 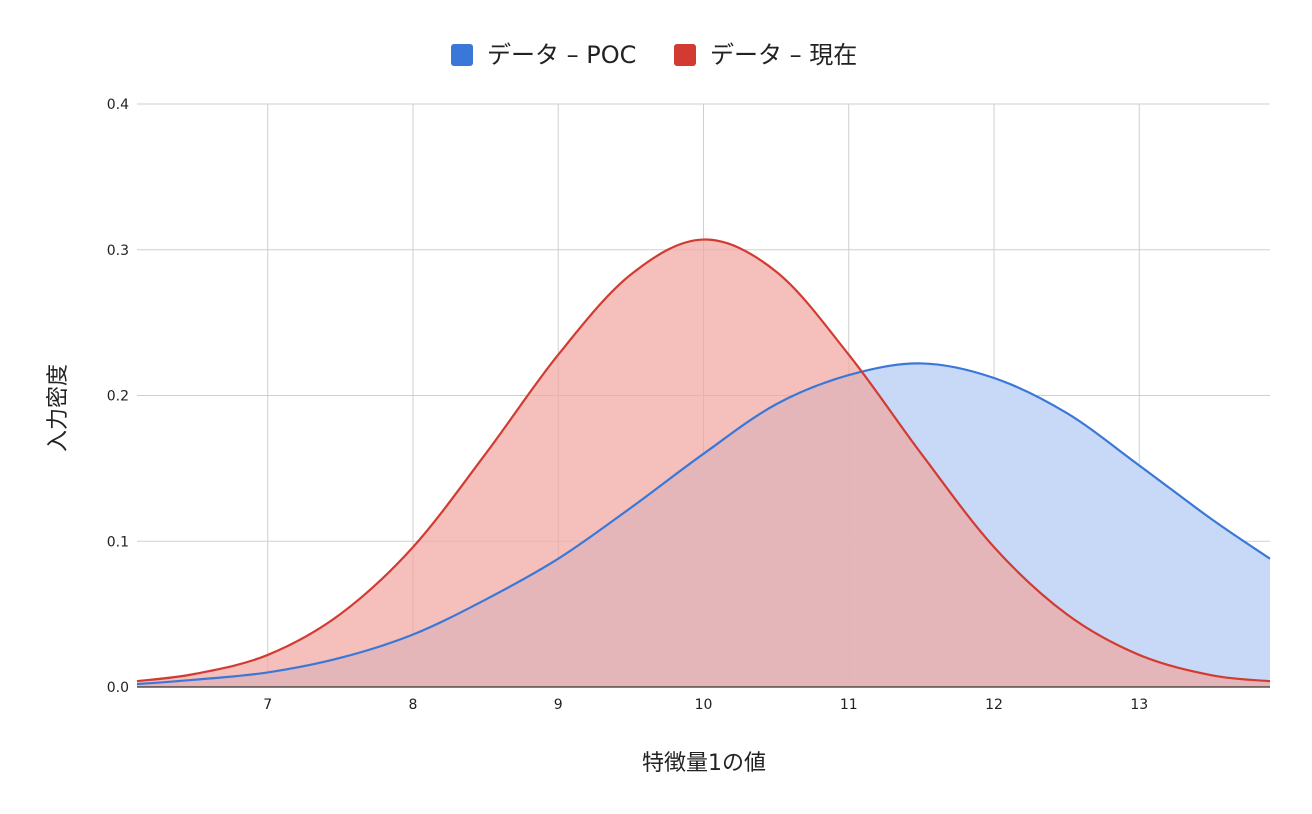 I want to click on y-tick-label-0.2: 0.2, so click(x=118, y=397).